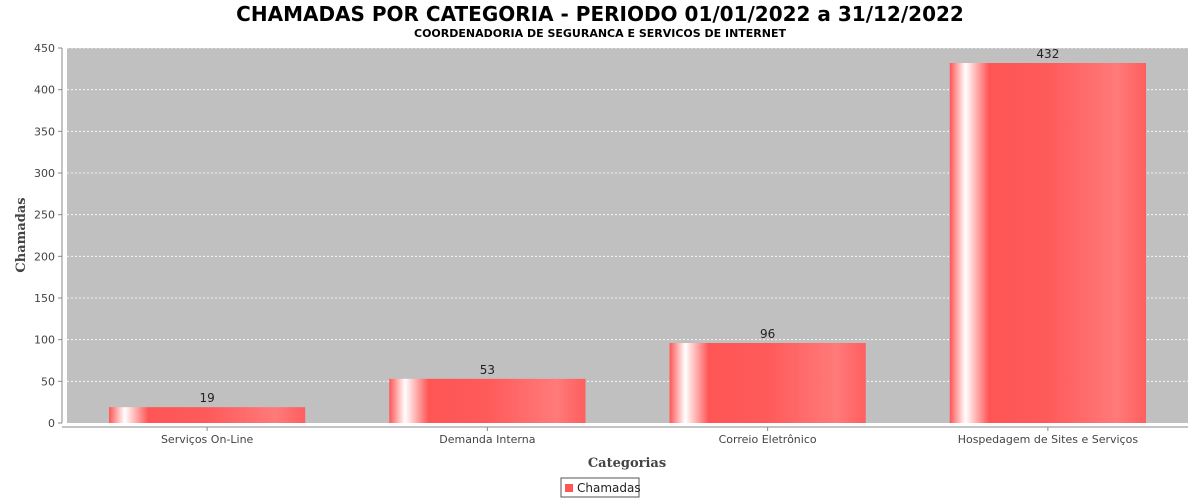 The height and width of the screenshot is (500, 1200). I want to click on bar-value-label: 432, so click(1047, 54).